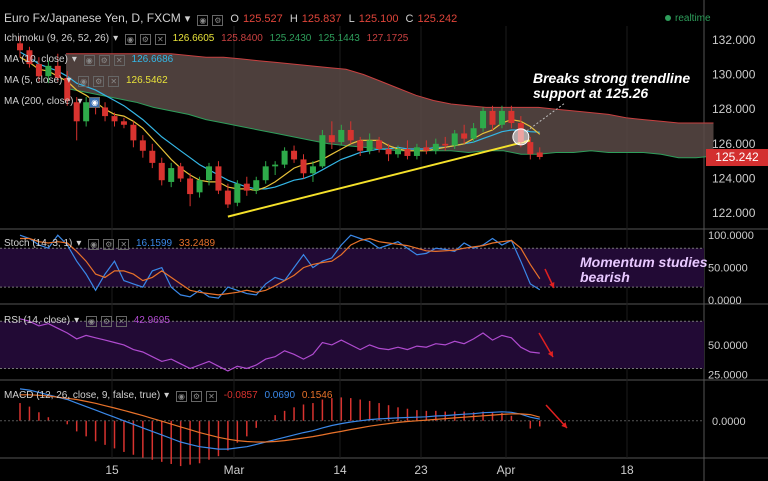 This screenshot has width=768, height=481. What do you see at coordinates (725, 301) in the screenshot?
I see `stoch-tick-label: 0.0000` at bounding box center [725, 301].